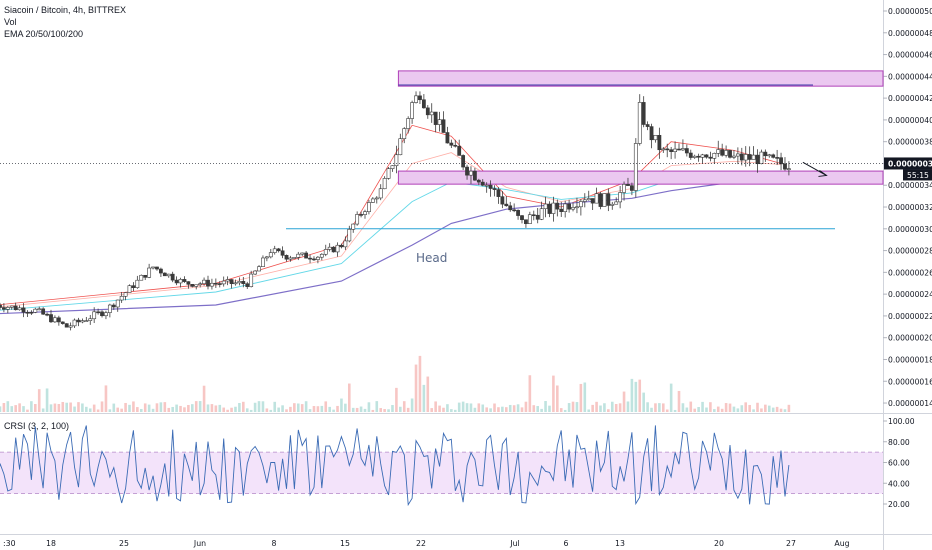 Image resolution: width=932 pixels, height=550 pixels. What do you see at coordinates (910, 359) in the screenshot?
I see `price-tick-label: 0.00000018` at bounding box center [910, 359].